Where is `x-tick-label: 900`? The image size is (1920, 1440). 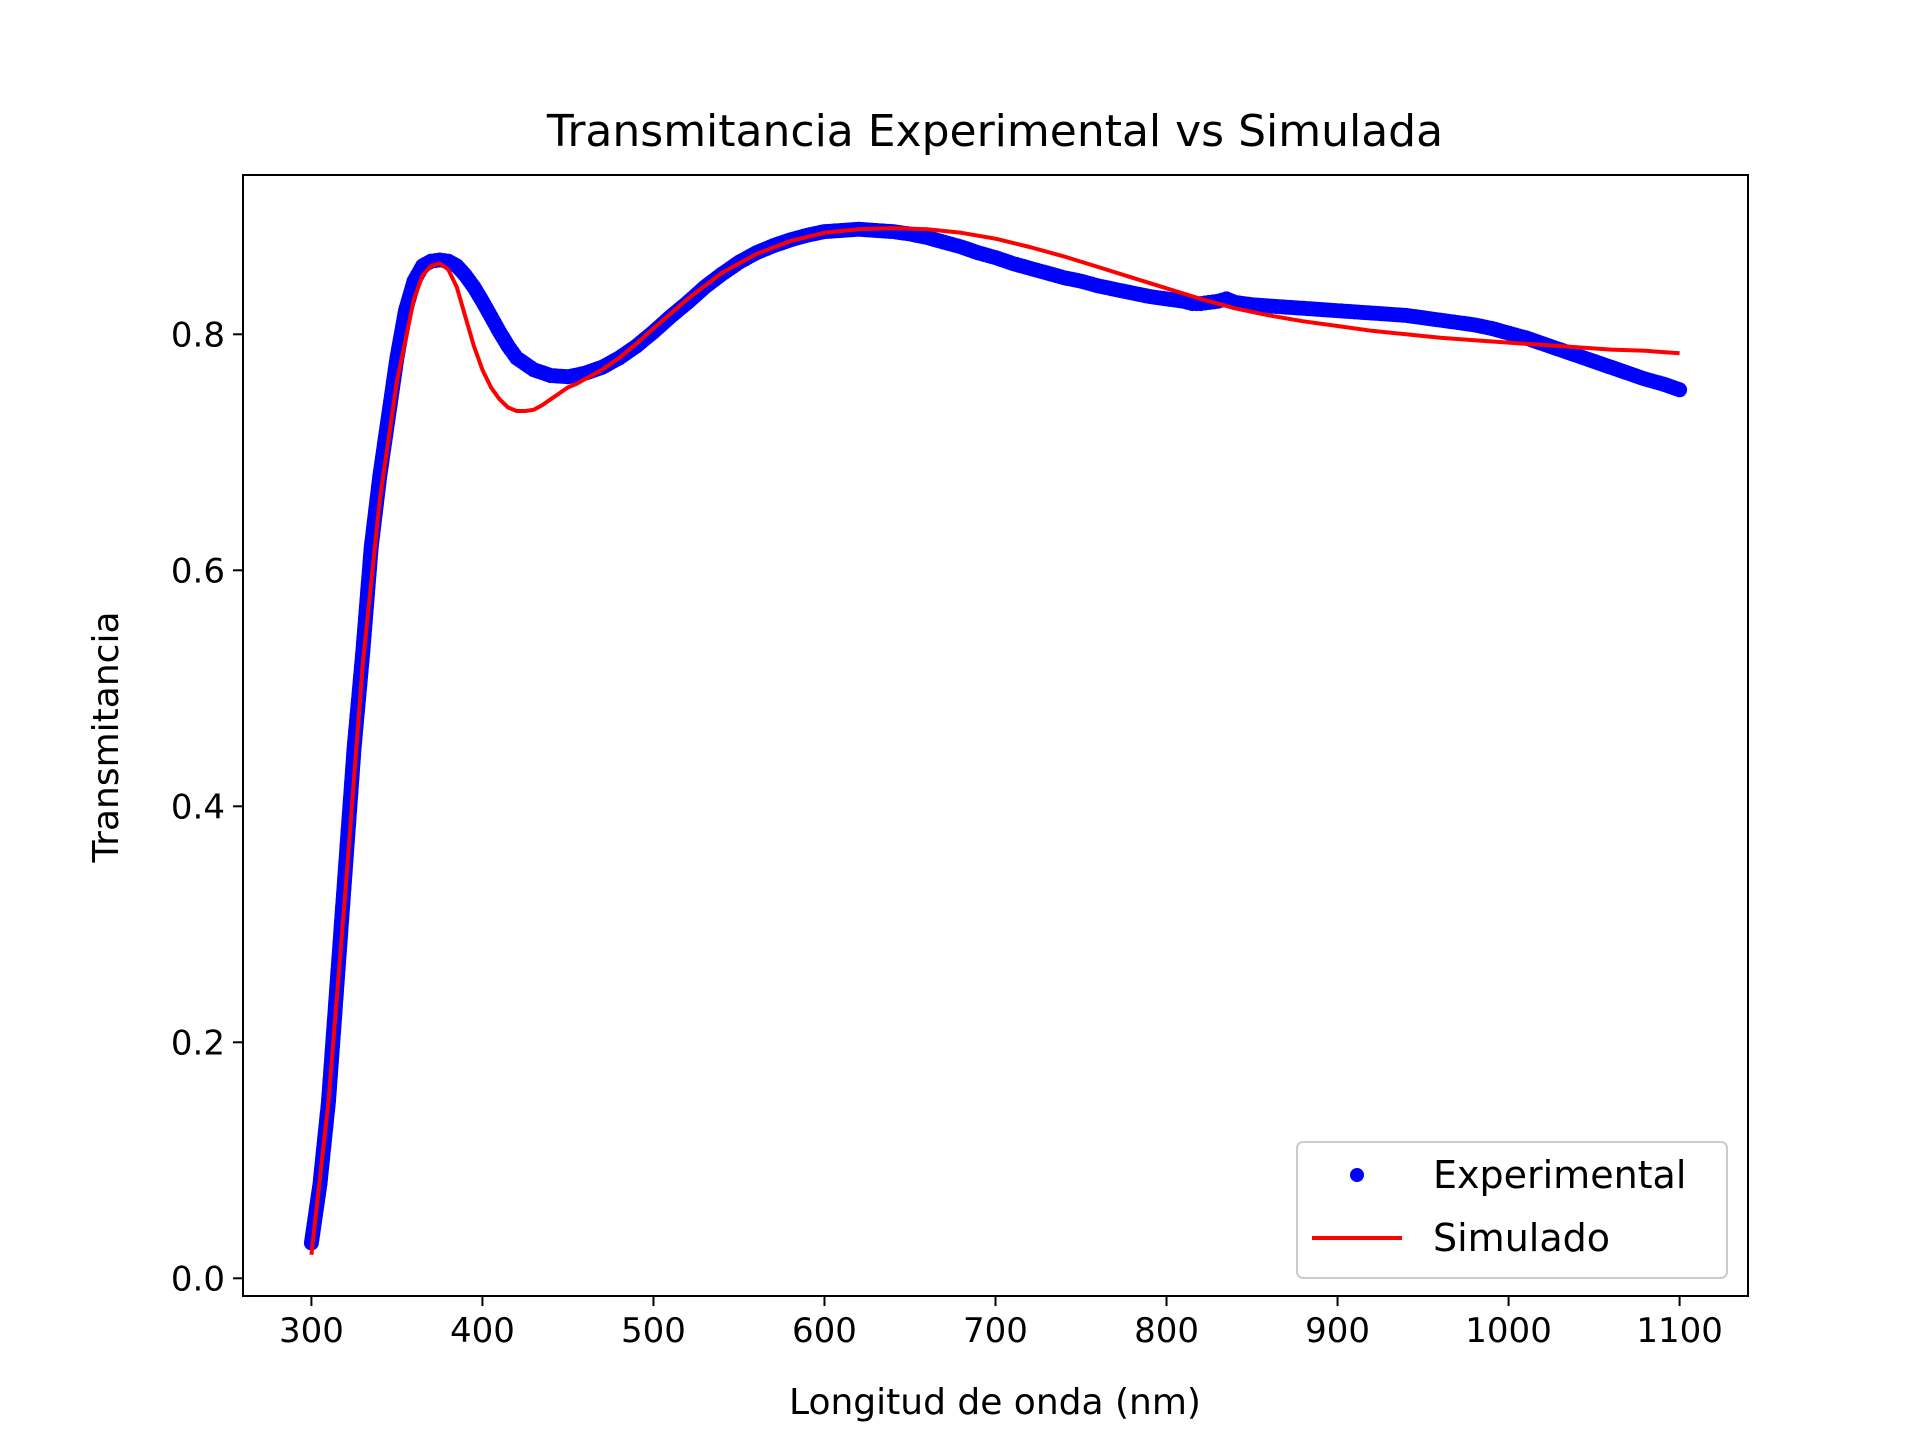 x-tick-label: 900 is located at coordinates (1337, 1331).